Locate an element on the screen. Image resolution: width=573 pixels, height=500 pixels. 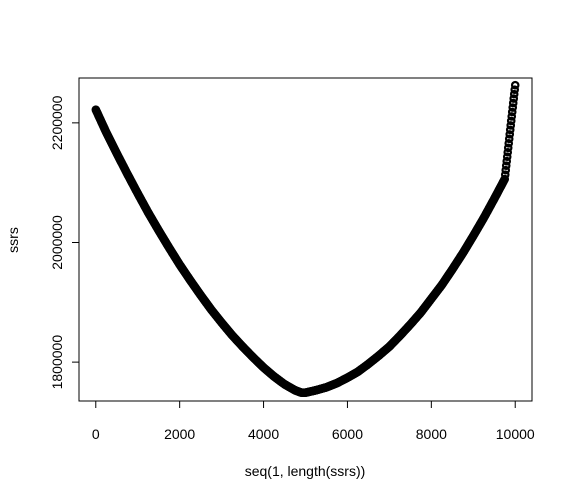
x-tick-label: 6000 is located at coordinates (347, 434).